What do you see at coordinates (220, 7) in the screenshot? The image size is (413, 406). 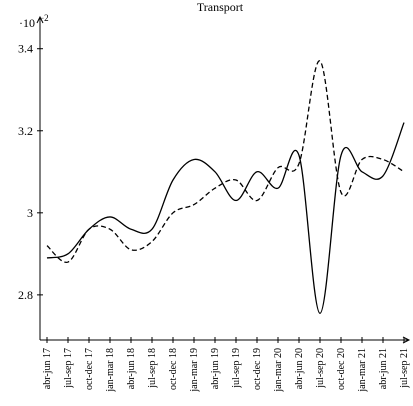 I see `chart-title: Transport` at bounding box center [220, 7].